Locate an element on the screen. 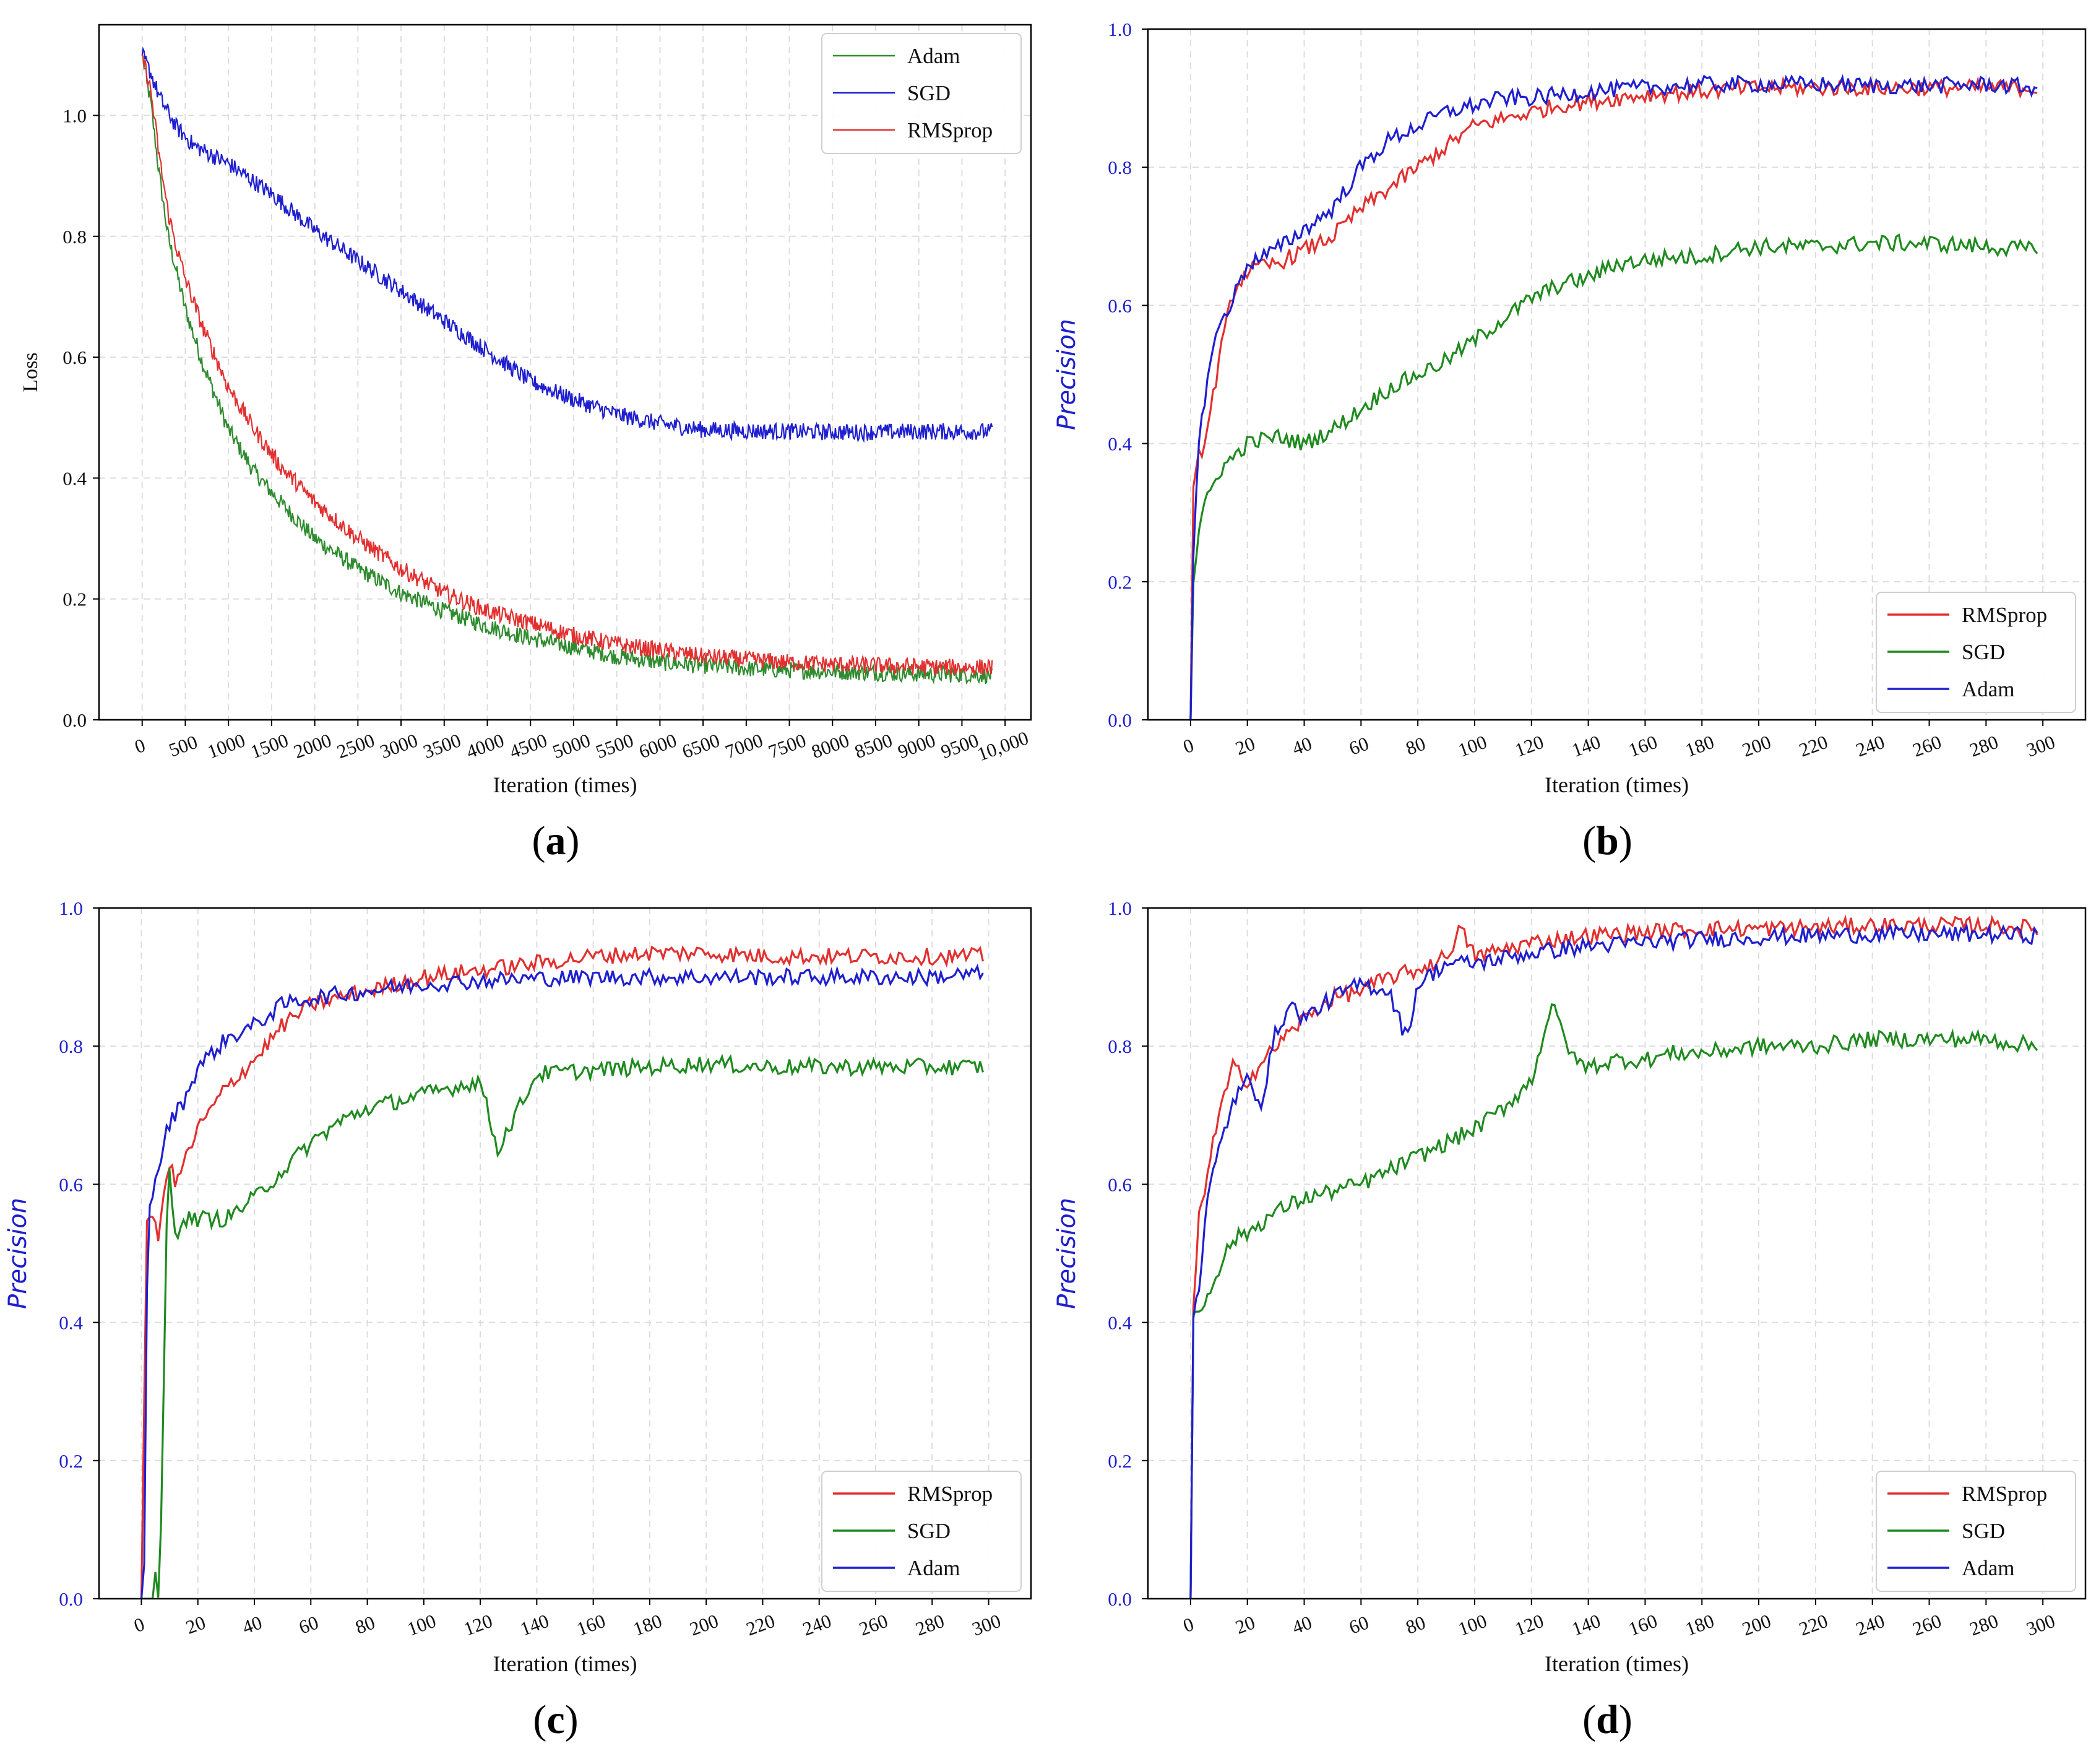  x-tick-label: 300 is located at coordinates (2041, 1625).